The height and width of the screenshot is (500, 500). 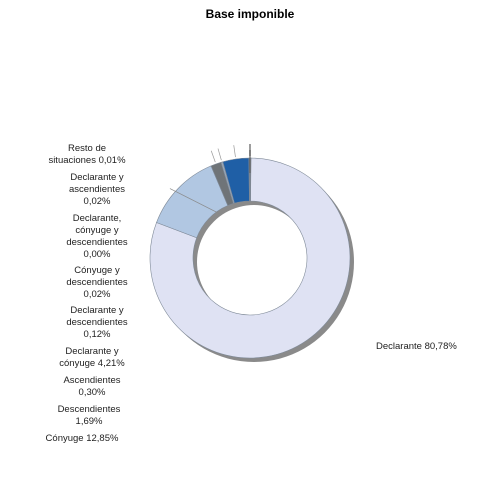 I want to click on chart-leader-lines, so click(x=210, y=179).